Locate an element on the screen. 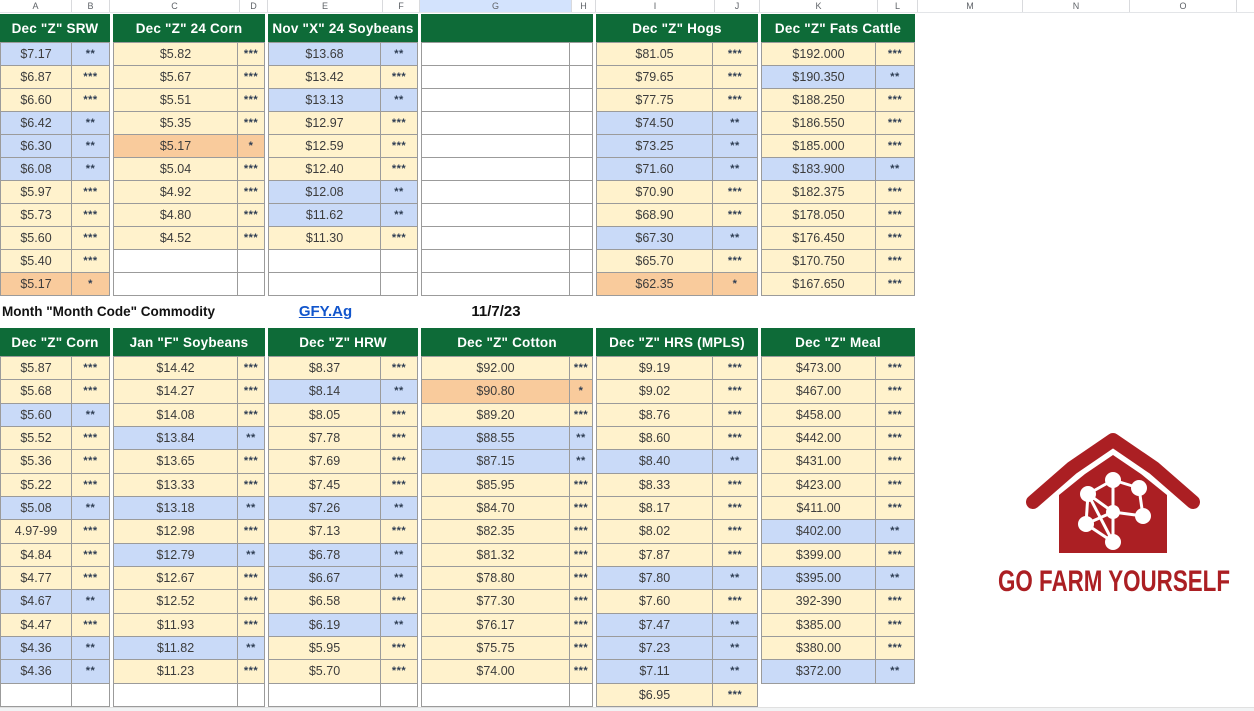 The height and width of the screenshot is (711, 1254). price-cell: $11.23 is located at coordinates (175, 672).